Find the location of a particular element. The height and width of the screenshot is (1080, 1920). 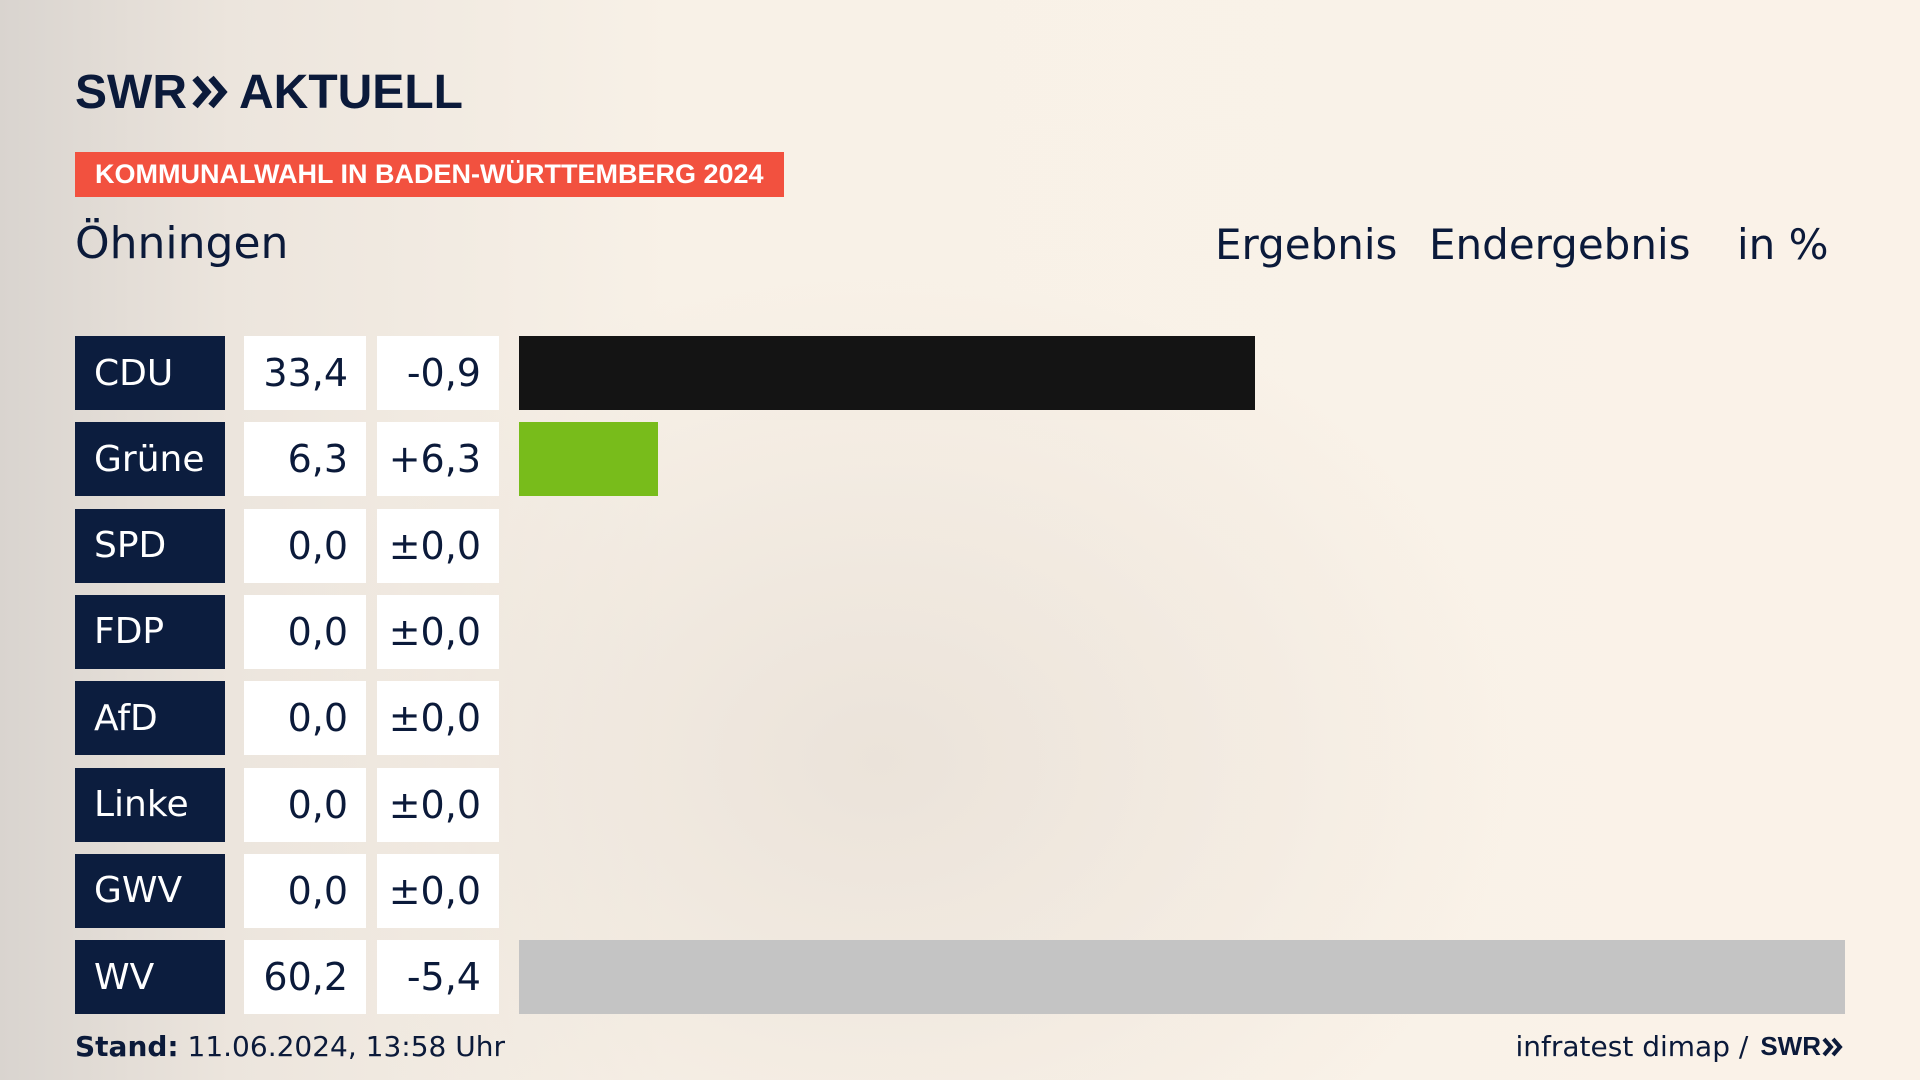

logo-brand: SWR is located at coordinates (131, 92).